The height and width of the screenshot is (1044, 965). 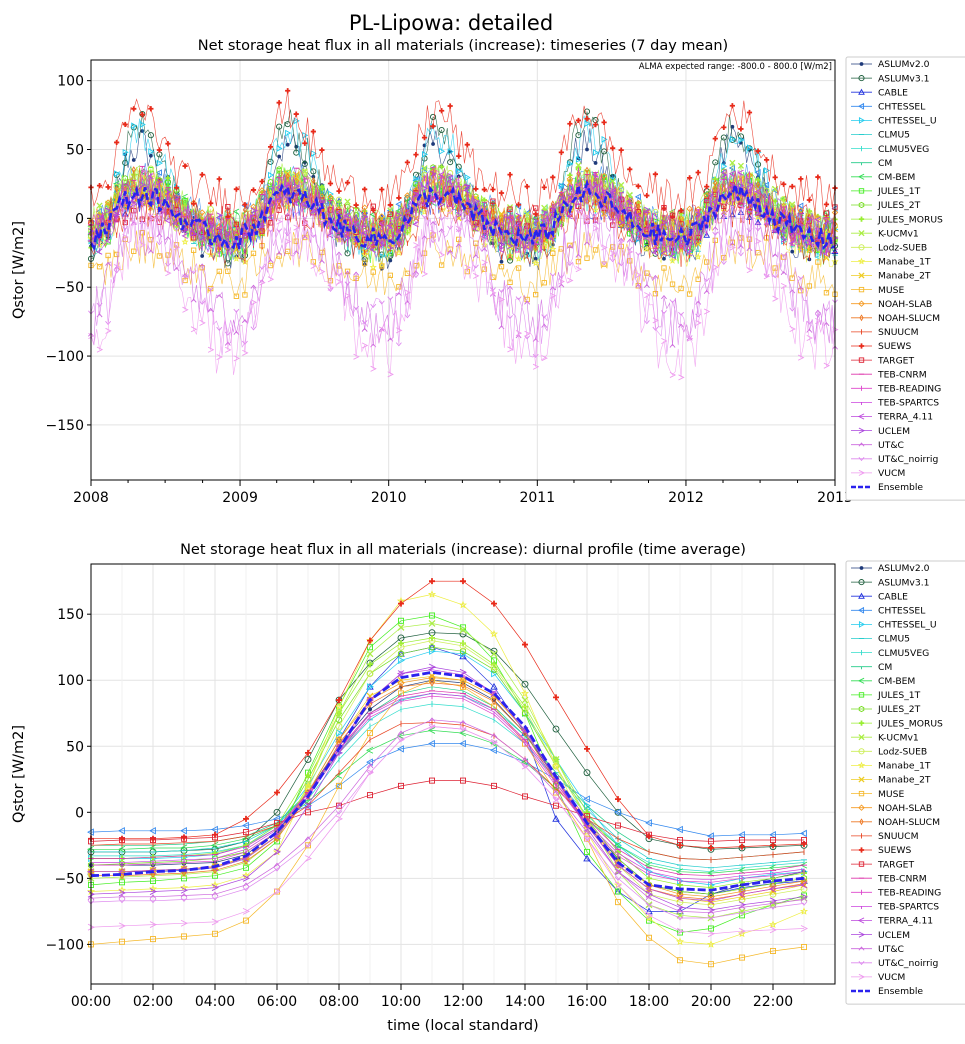 I want to click on timeseries-ytick-label: −150, so click(x=65, y=426).